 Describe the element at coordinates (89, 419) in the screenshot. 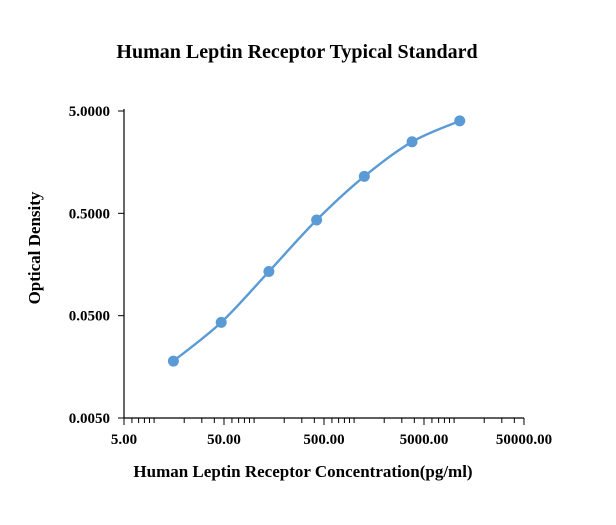

I see `y-tick-label: 0.0050` at that location.